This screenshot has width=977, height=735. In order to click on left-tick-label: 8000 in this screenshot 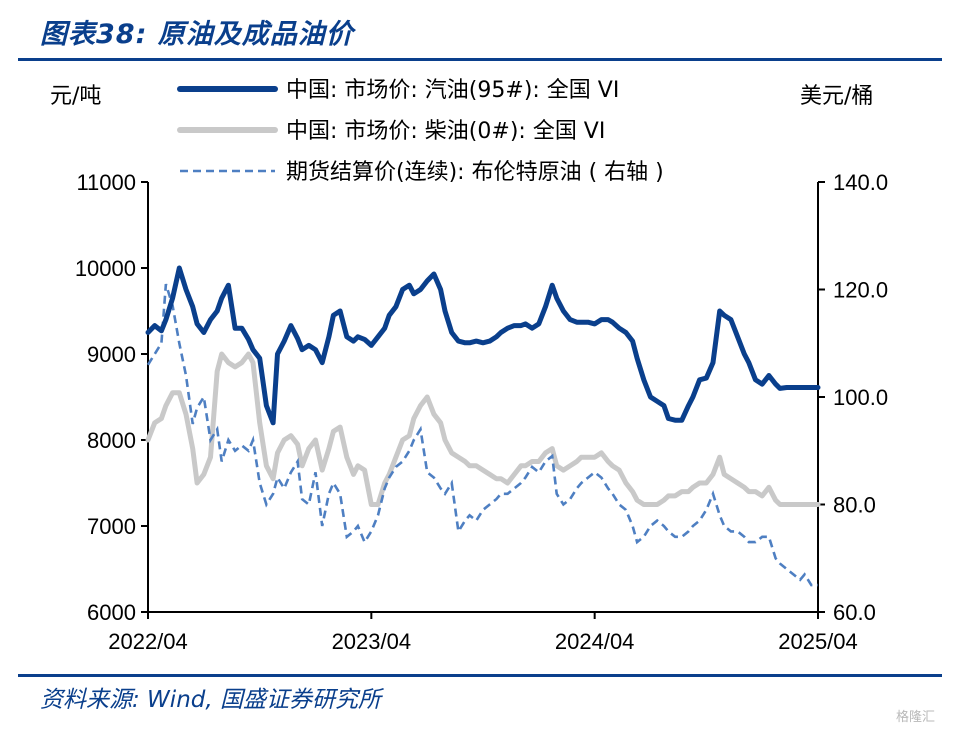, I will do `click(111, 440)`.